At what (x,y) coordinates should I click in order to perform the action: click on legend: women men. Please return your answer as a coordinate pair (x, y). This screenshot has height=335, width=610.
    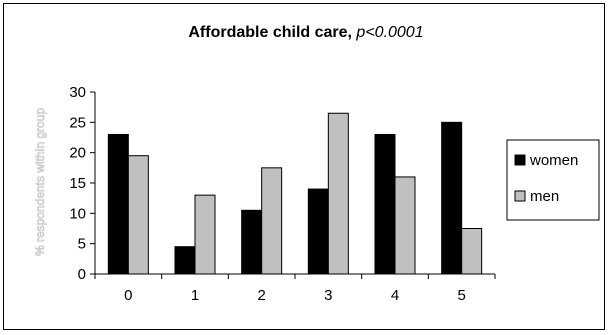
    Looking at the image, I should click on (553, 180).